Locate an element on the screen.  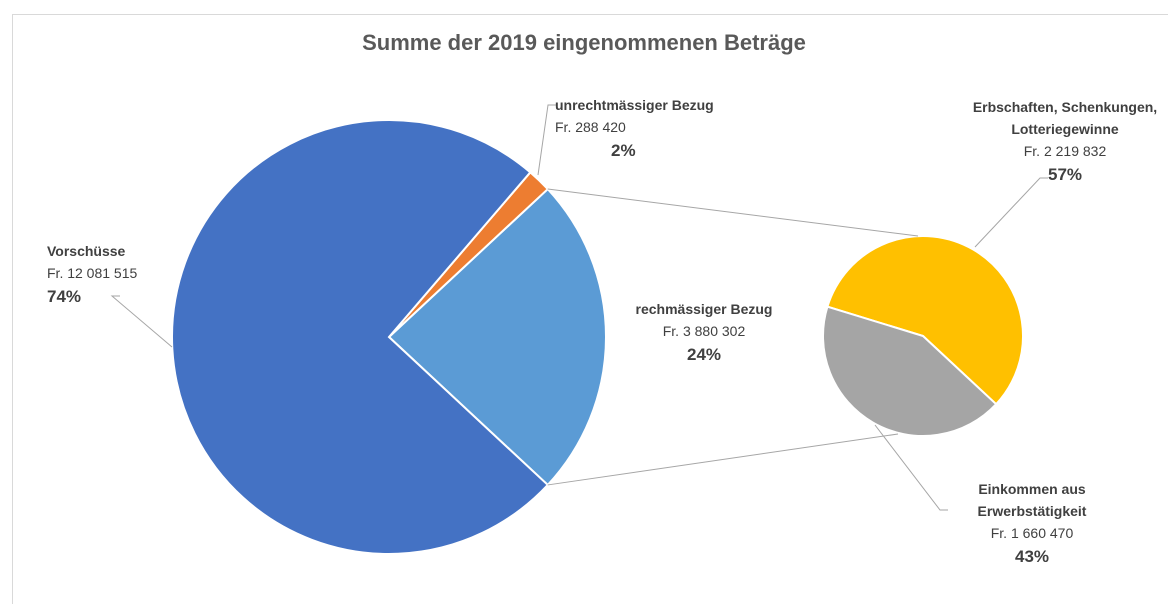
data-label: unrechtmässiger Bezug Fr. 288 420 2% is located at coordinates (655, 129).